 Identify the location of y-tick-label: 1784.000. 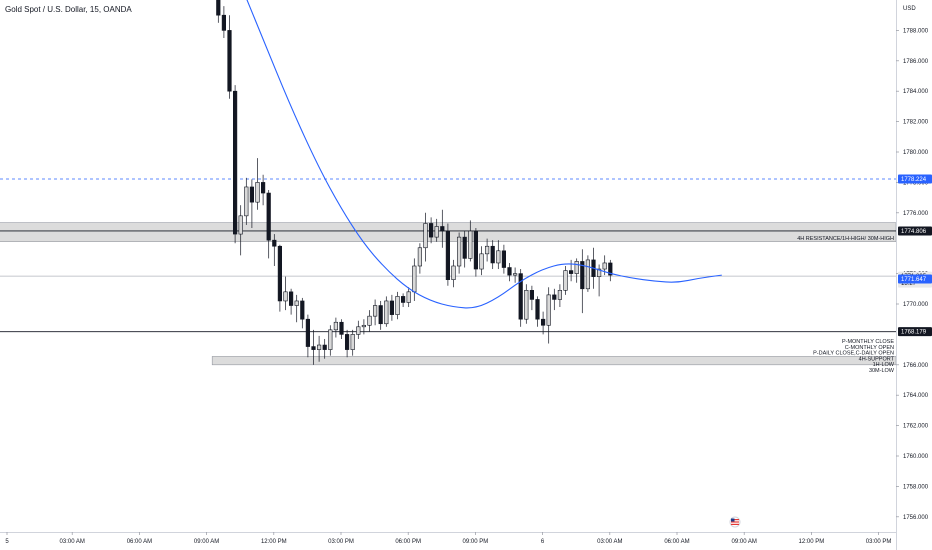
(916, 92).